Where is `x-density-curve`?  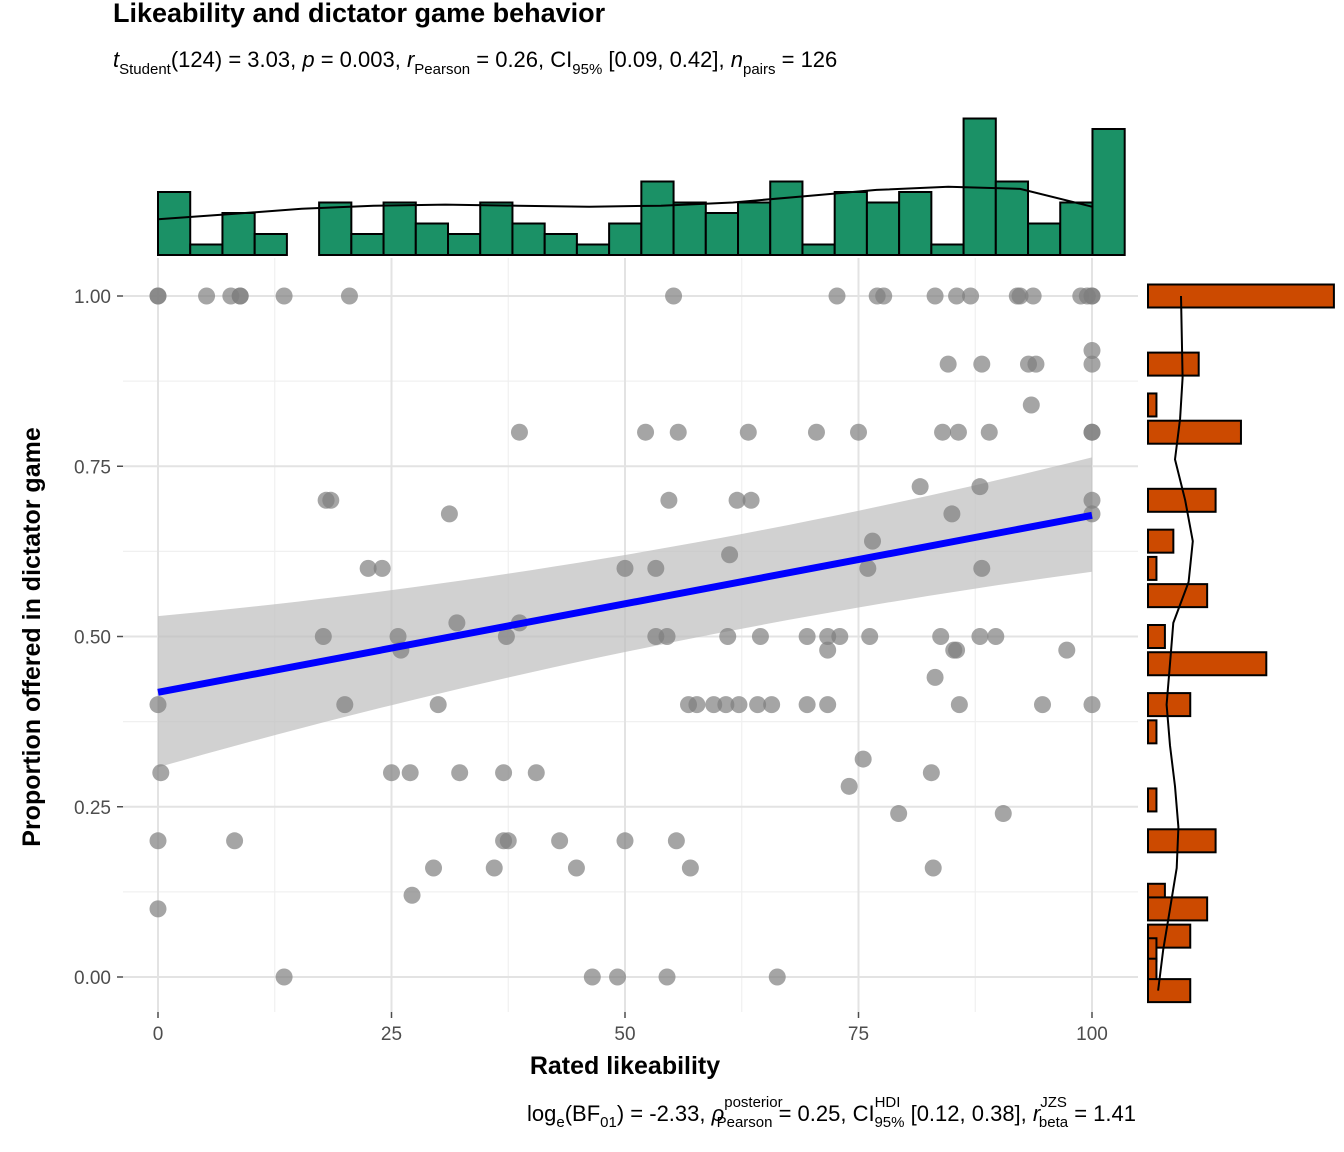 x-density-curve is located at coordinates (625, 203).